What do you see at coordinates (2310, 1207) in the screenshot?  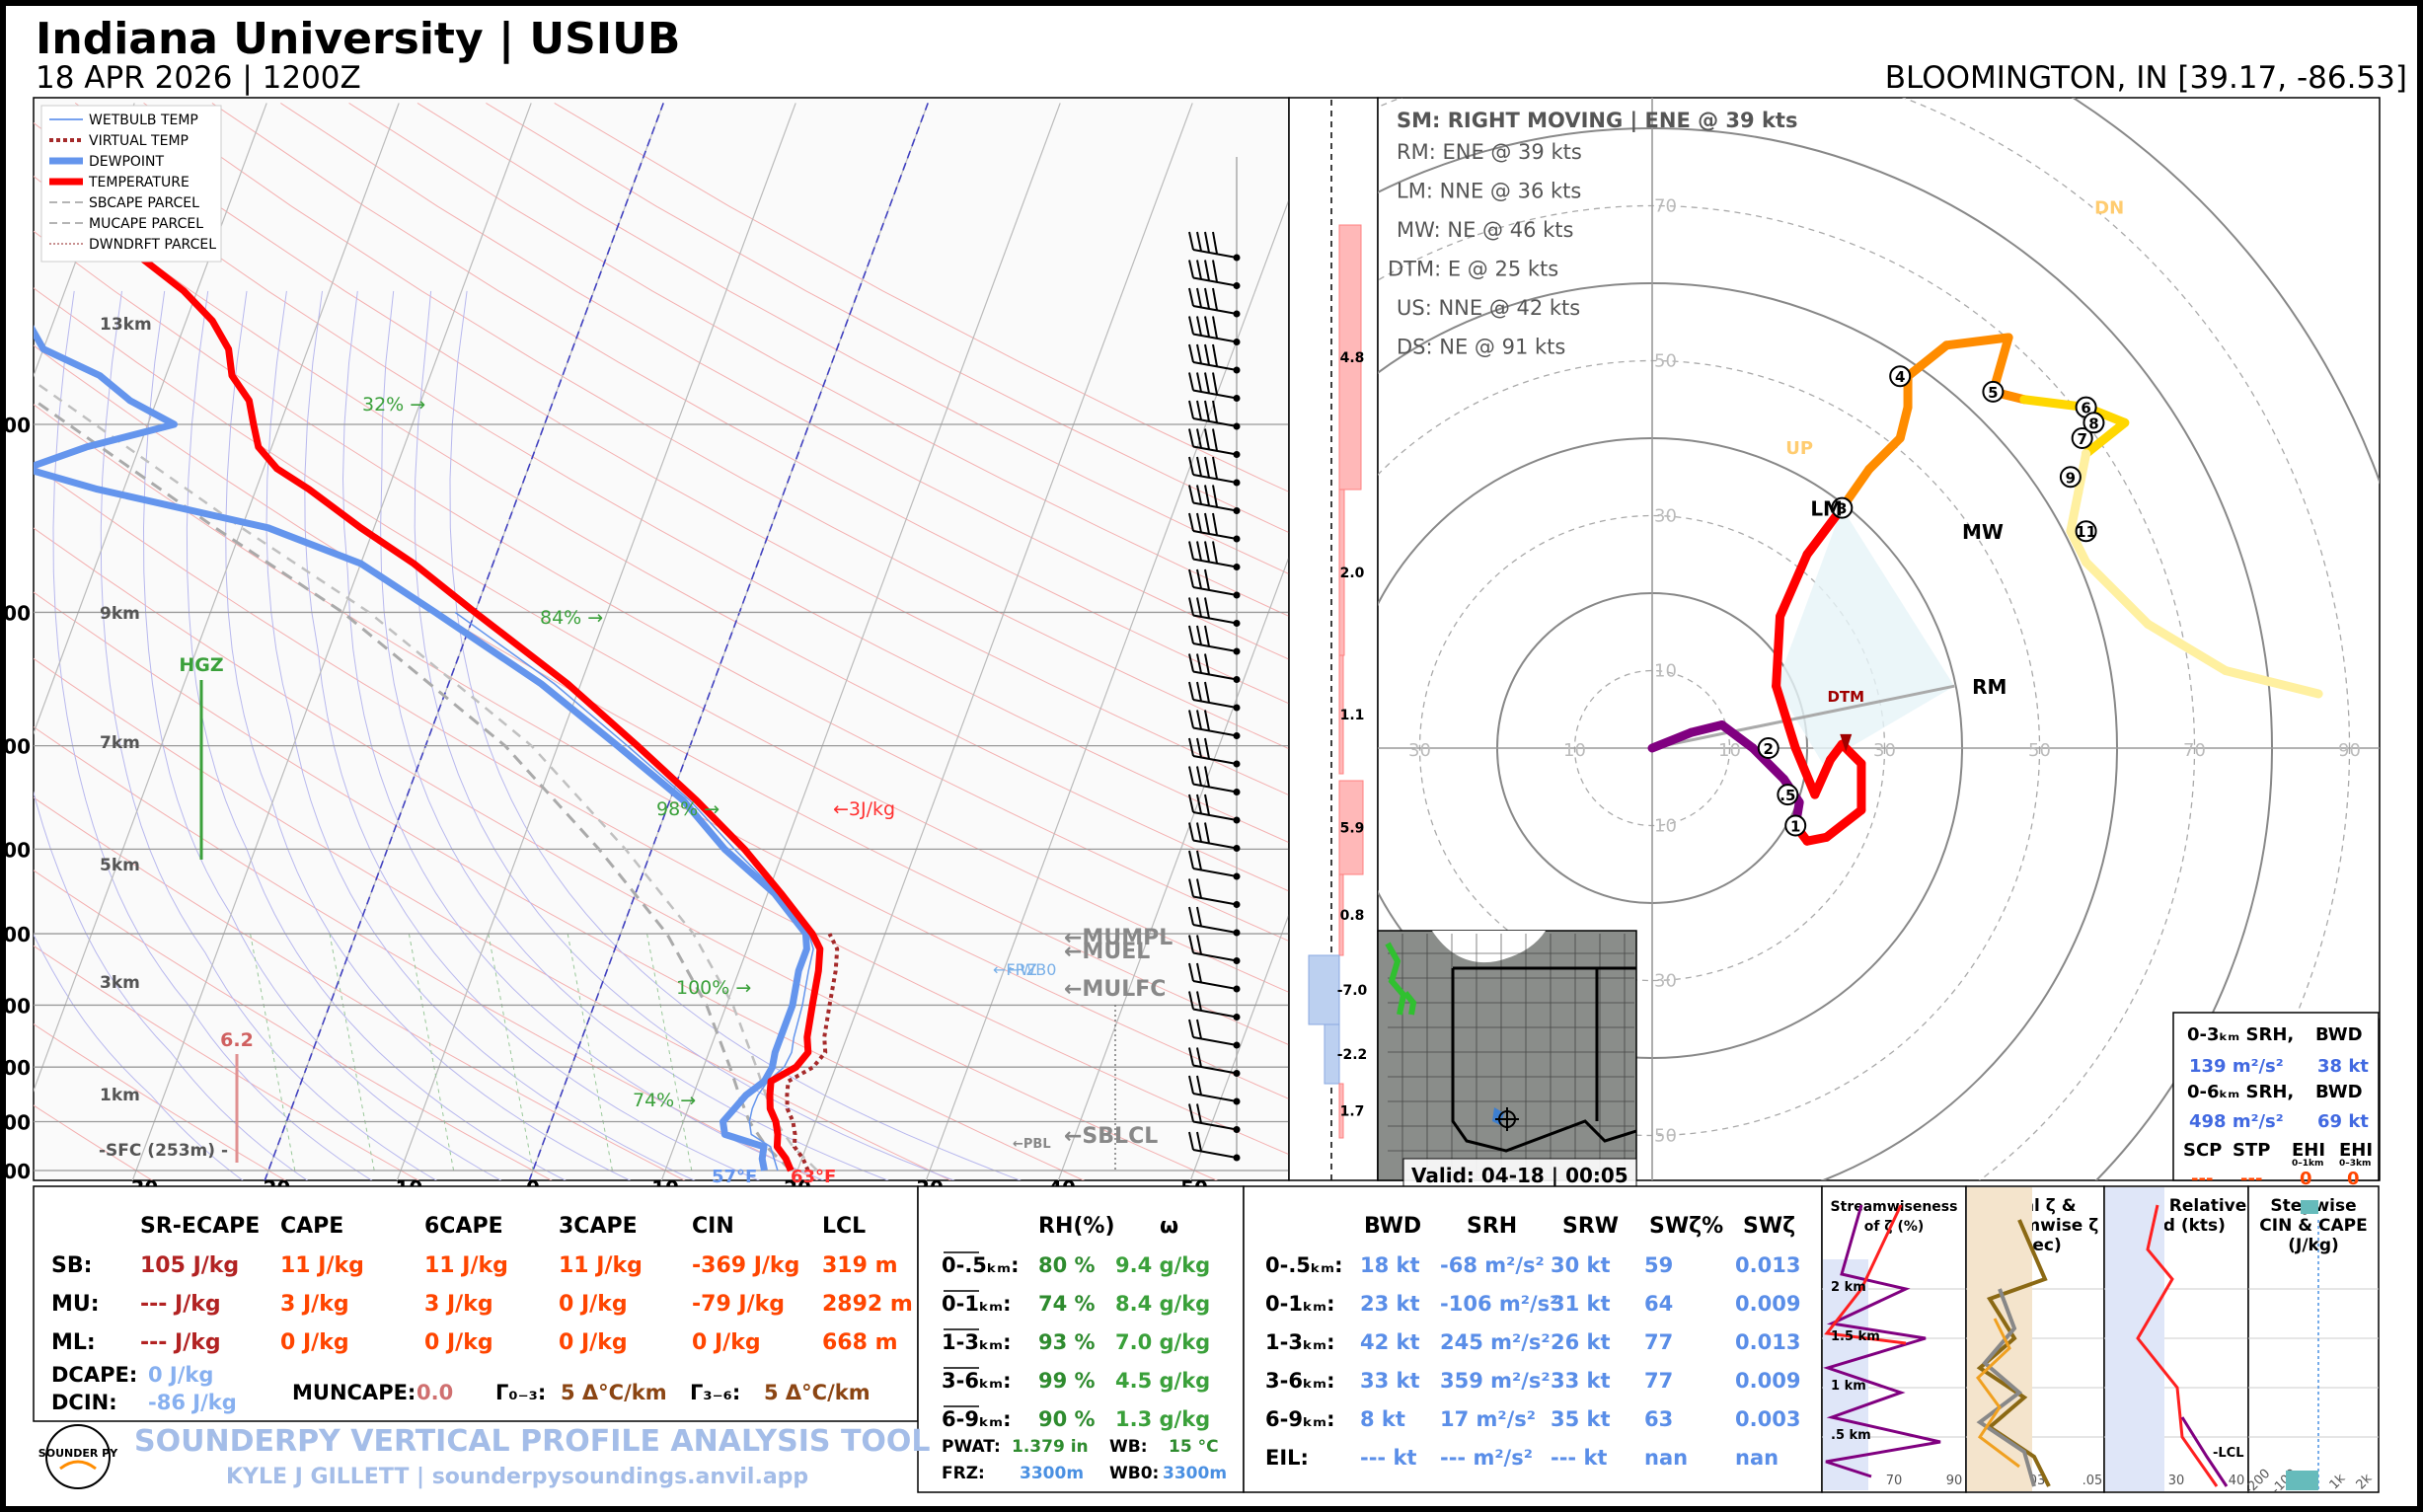 I see `cape-bar` at bounding box center [2310, 1207].